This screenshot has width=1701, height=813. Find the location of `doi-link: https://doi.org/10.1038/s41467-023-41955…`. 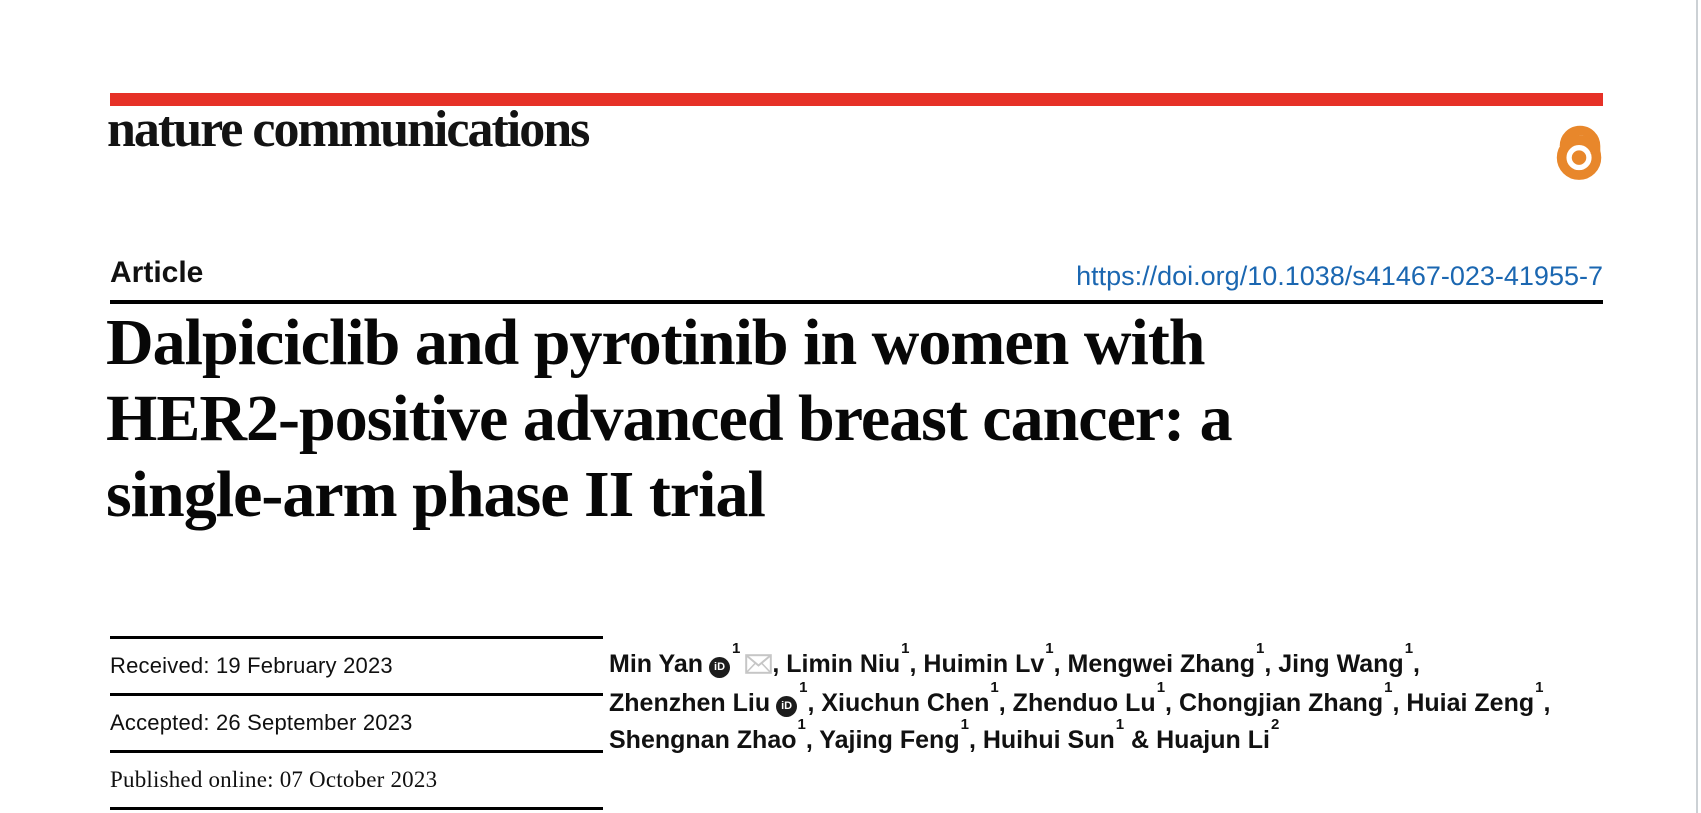

doi-link: https://doi.org/10.1038/s41467-023-41955… is located at coordinates (1339, 276).